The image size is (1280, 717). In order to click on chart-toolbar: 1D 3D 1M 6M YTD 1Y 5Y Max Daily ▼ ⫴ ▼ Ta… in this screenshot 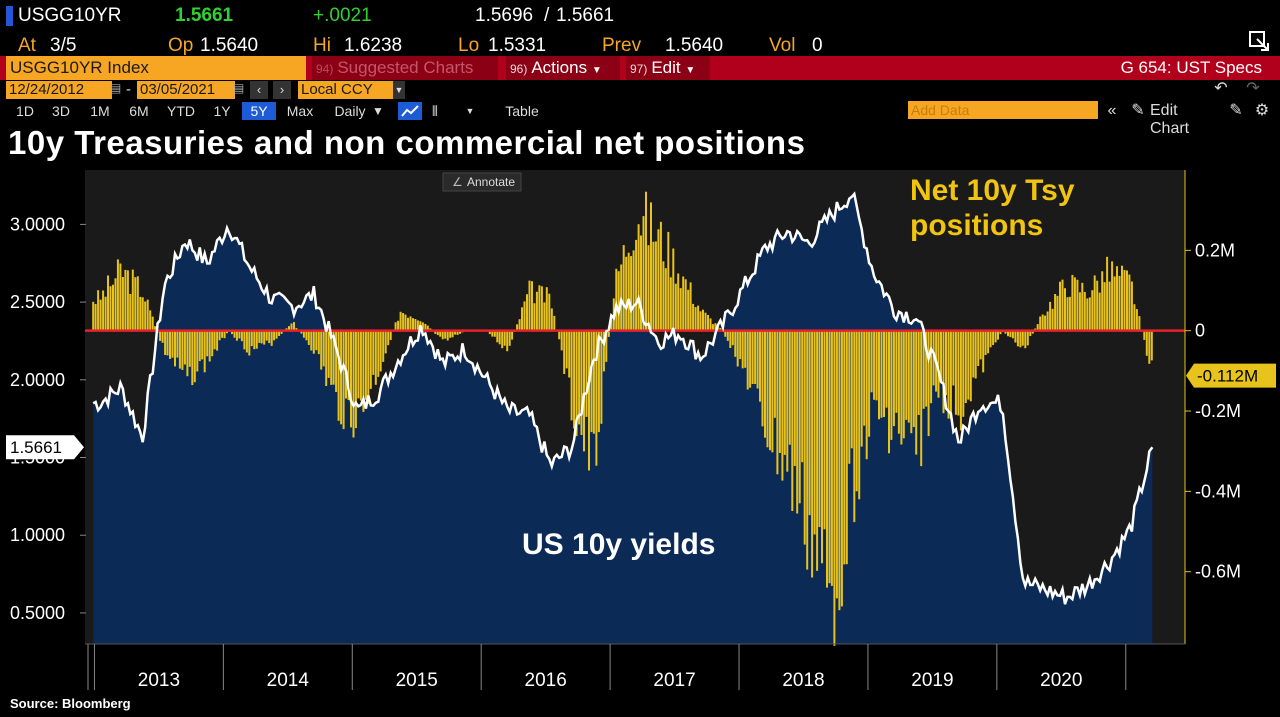, I will do `click(640, 111)`.